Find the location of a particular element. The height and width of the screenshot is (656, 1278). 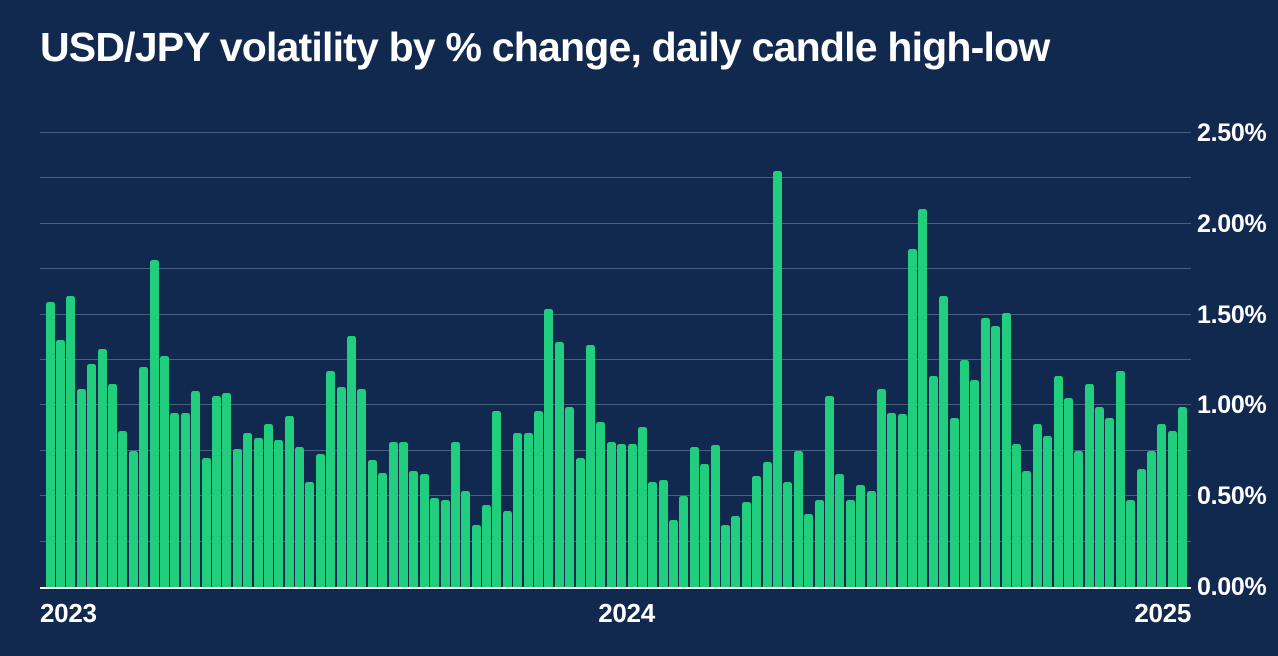

x-year-label: 2023 is located at coordinates (68, 613).